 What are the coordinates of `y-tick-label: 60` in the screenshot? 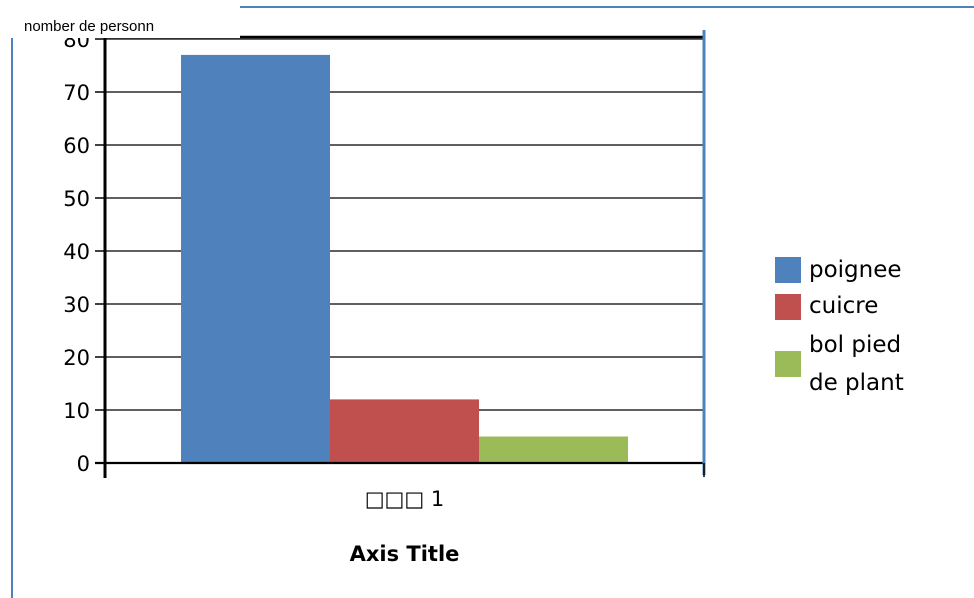 It's located at (76, 146).